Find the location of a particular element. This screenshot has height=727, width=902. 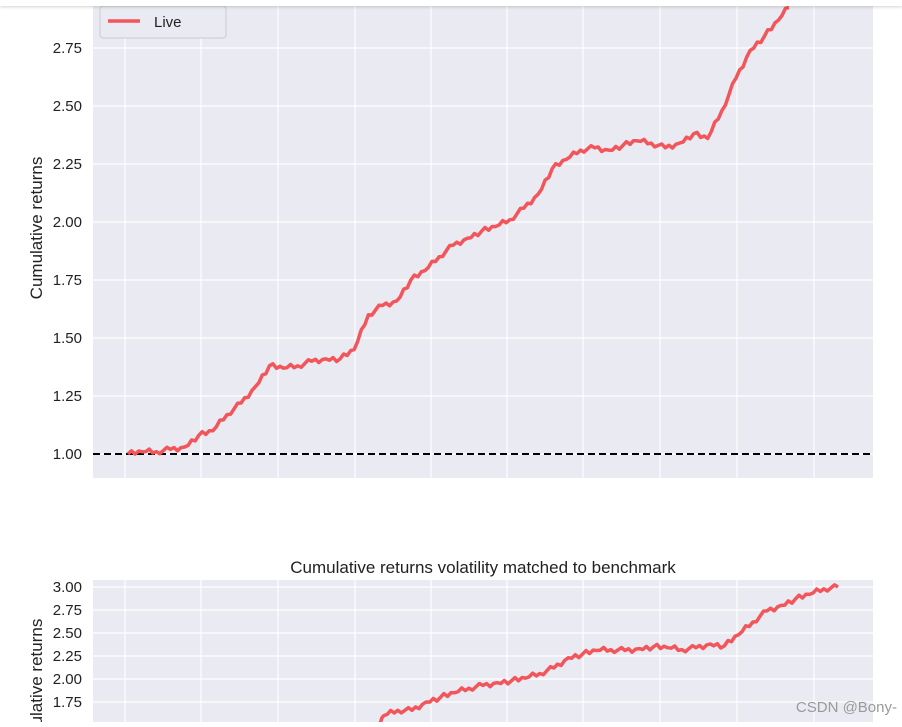

y-axis-label: Cumulative returns is located at coordinates (36, 228).